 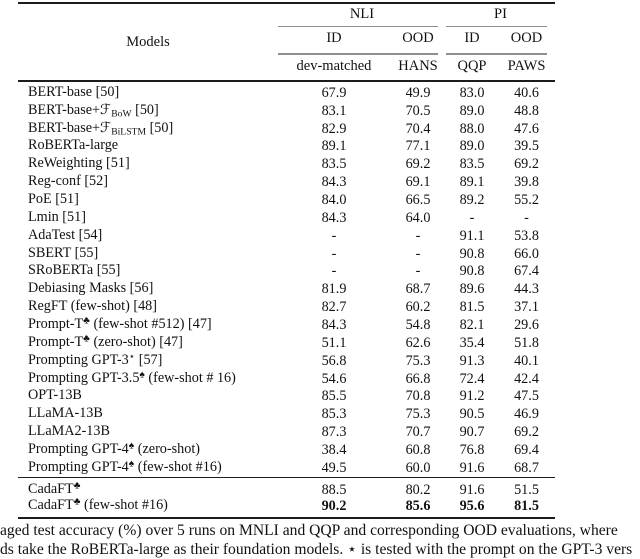 What do you see at coordinates (79, 163) in the screenshot?
I see `model-name: ReWeighting [51]` at bounding box center [79, 163].